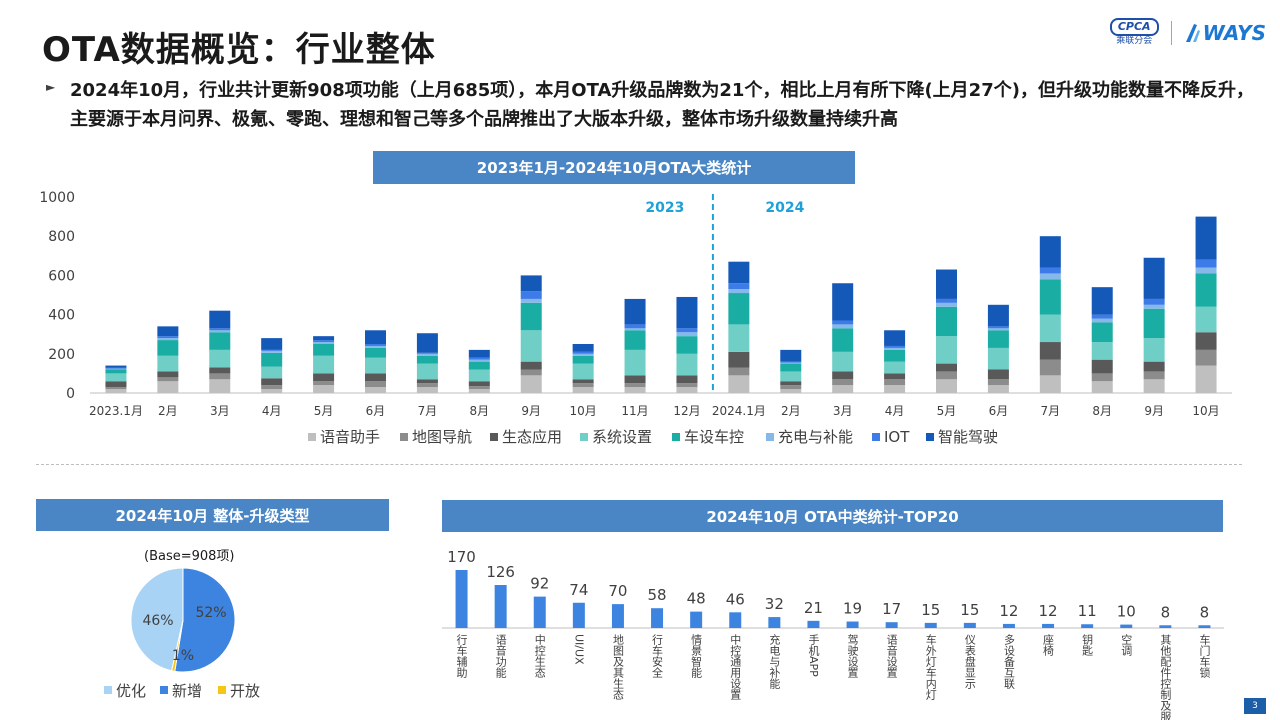  What do you see at coordinates (461, 656) in the screenshot?
I see `top20-category-label: 行车辅助` at bounding box center [461, 656].